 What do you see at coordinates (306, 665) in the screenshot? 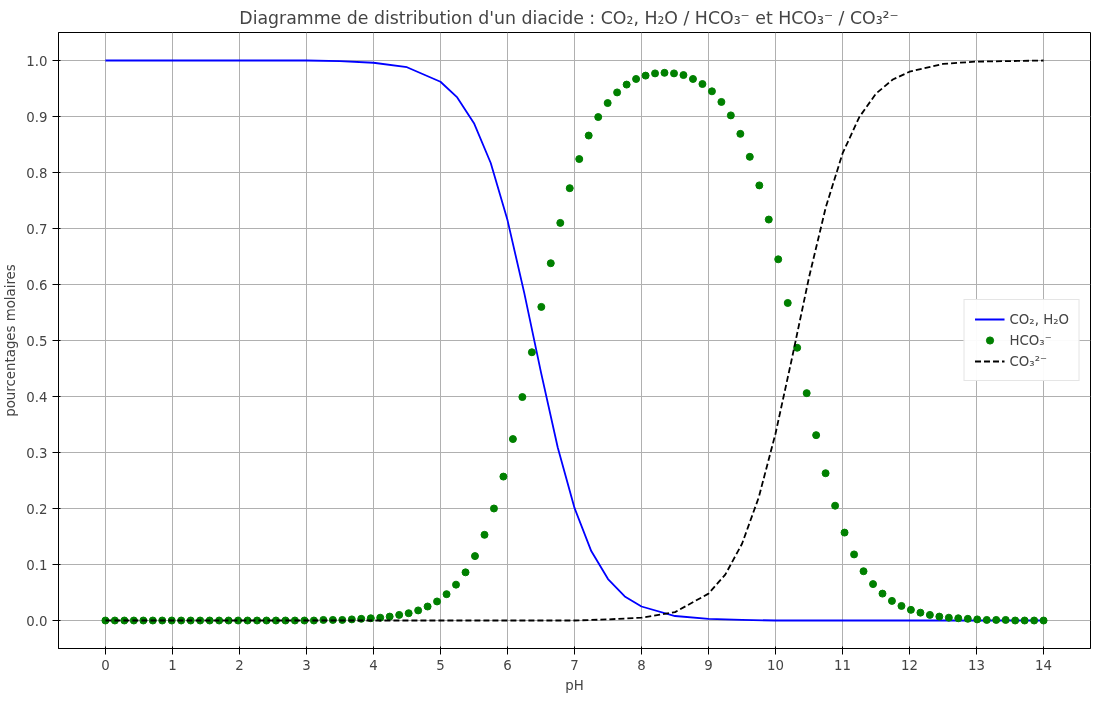
I see `x-tick-label: 3` at bounding box center [306, 665].